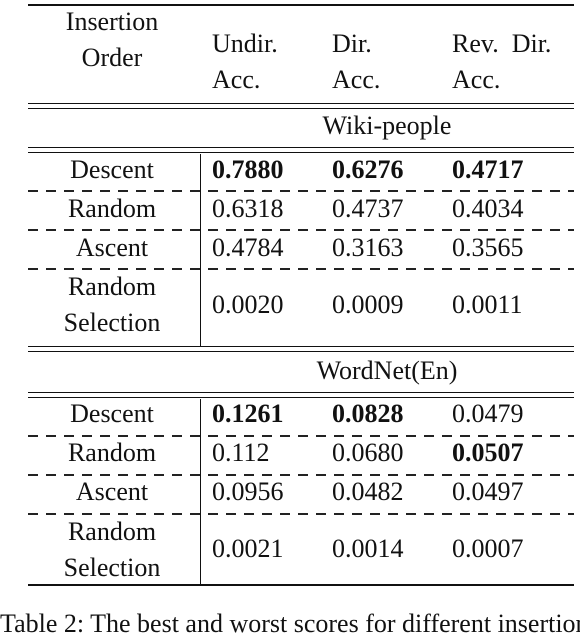 The width and height of the screenshot is (580, 642). What do you see at coordinates (301, 103) in the screenshot?
I see `header-double-rule-top` at bounding box center [301, 103].